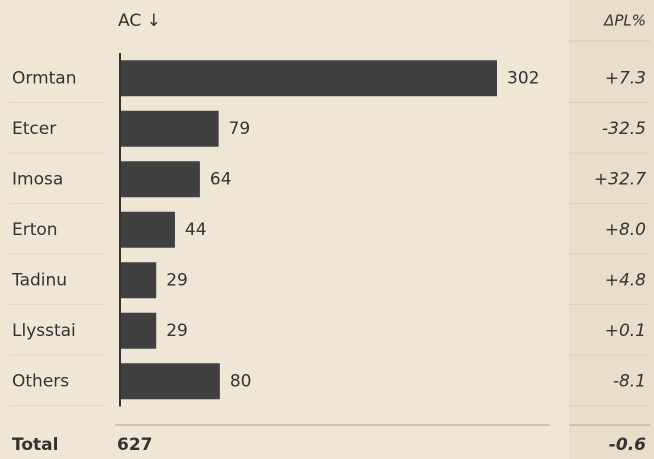 This screenshot has width=654, height=459. I want to click on value-header: AC ↓, so click(139, 21).